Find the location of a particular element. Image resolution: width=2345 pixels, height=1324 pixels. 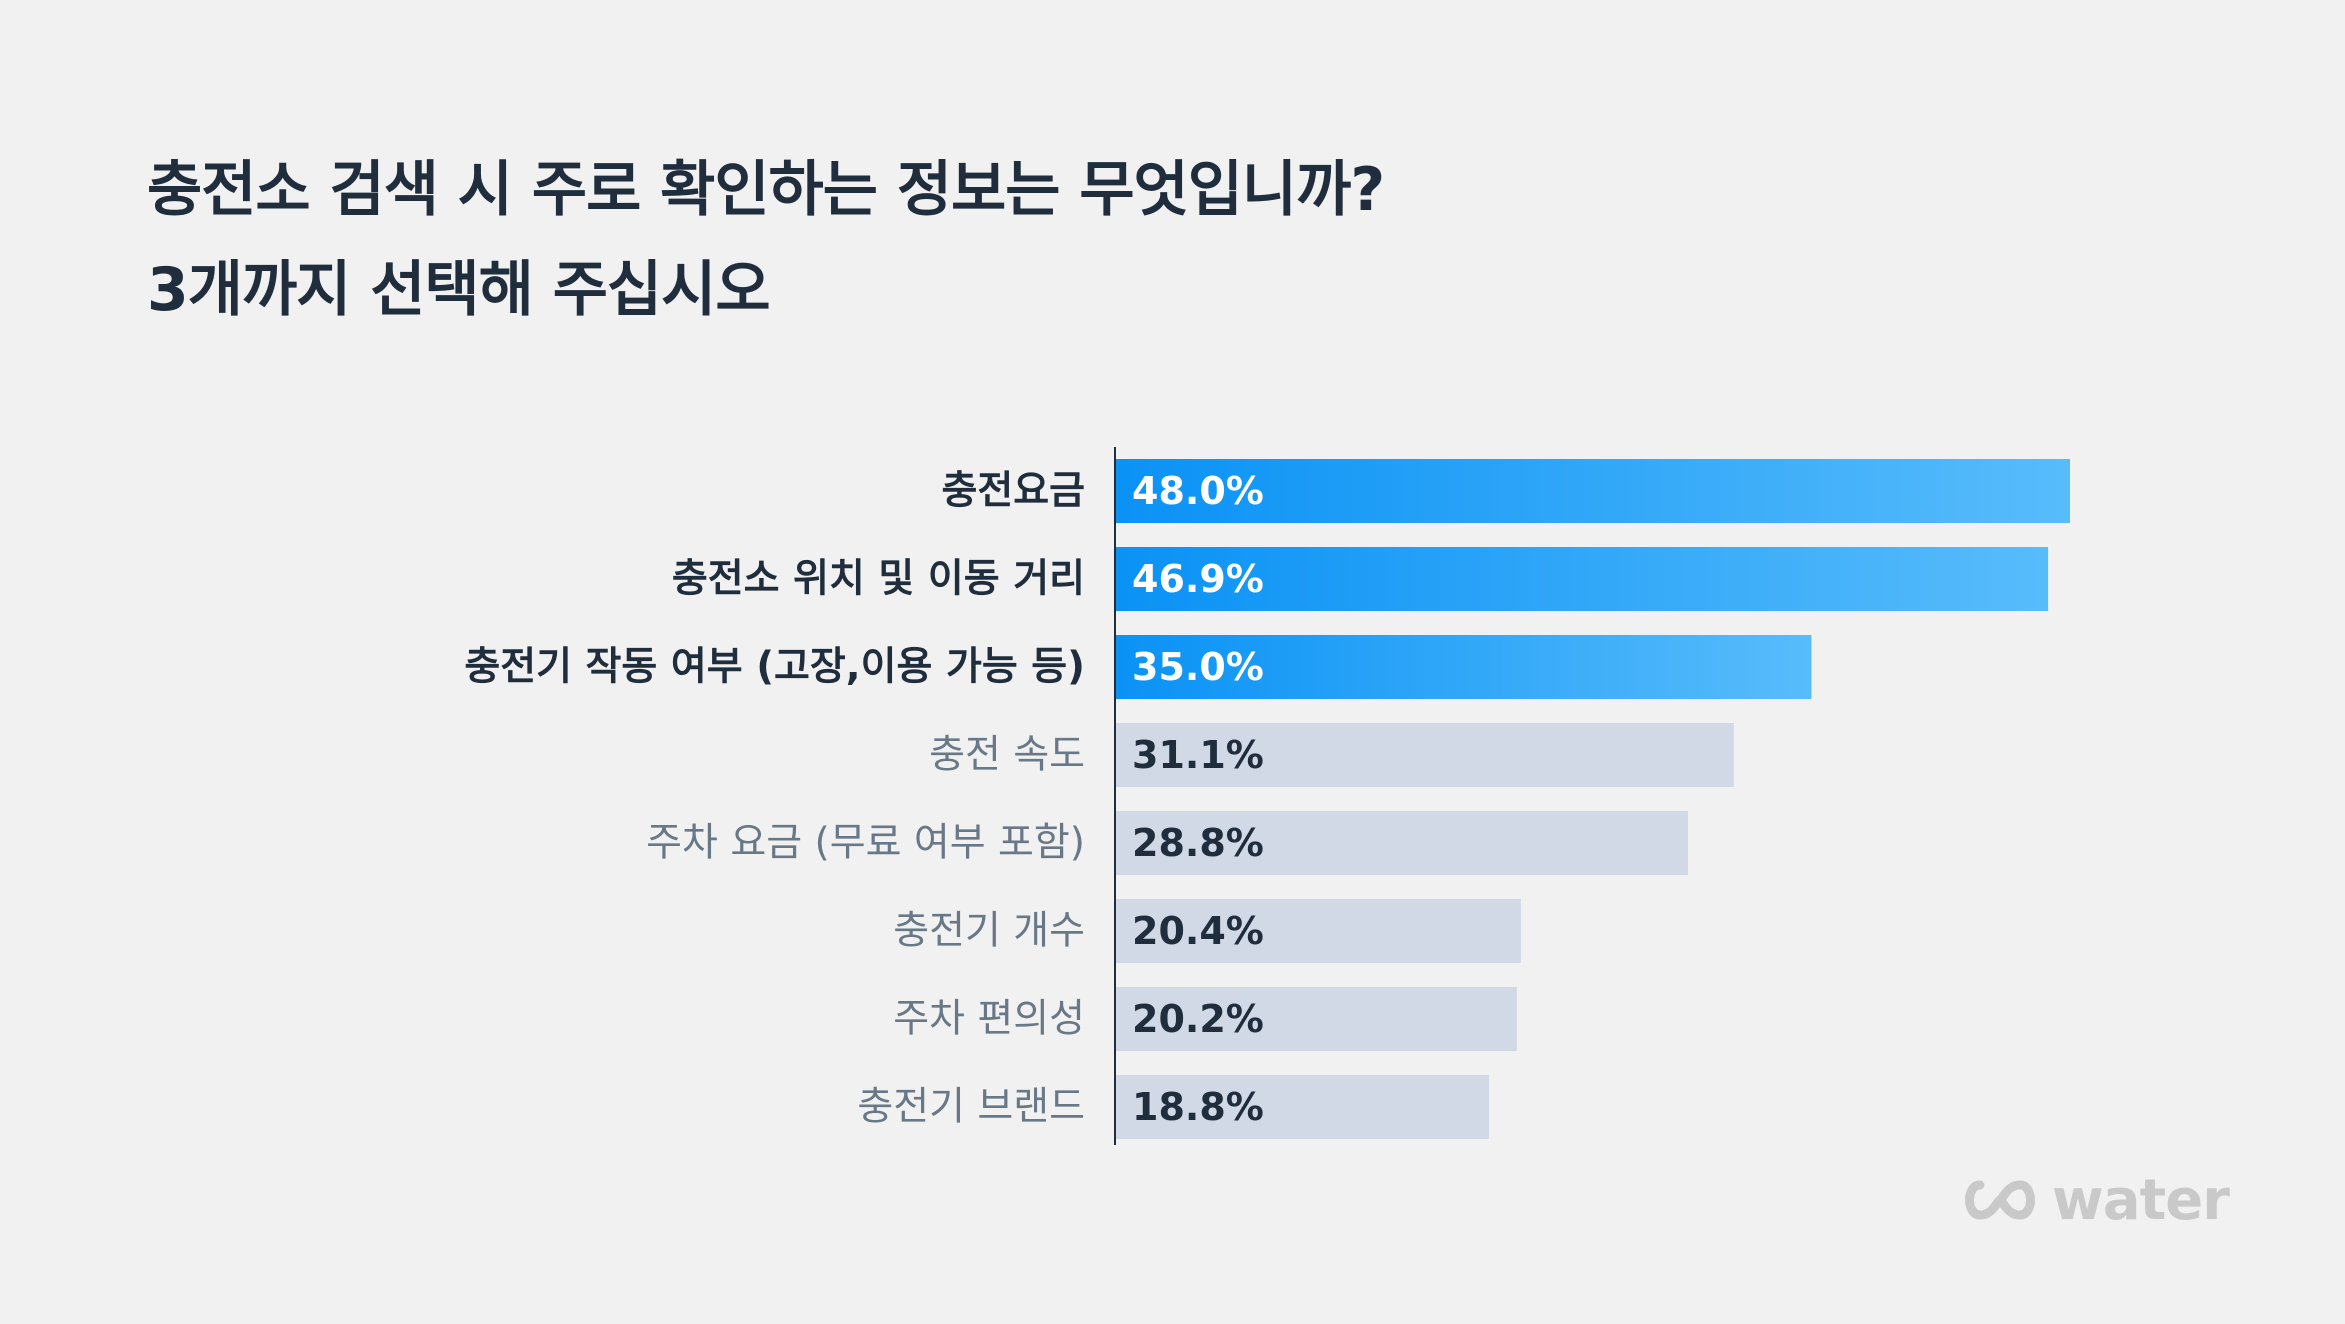

logo-text: water is located at coordinates (2141, 1200).